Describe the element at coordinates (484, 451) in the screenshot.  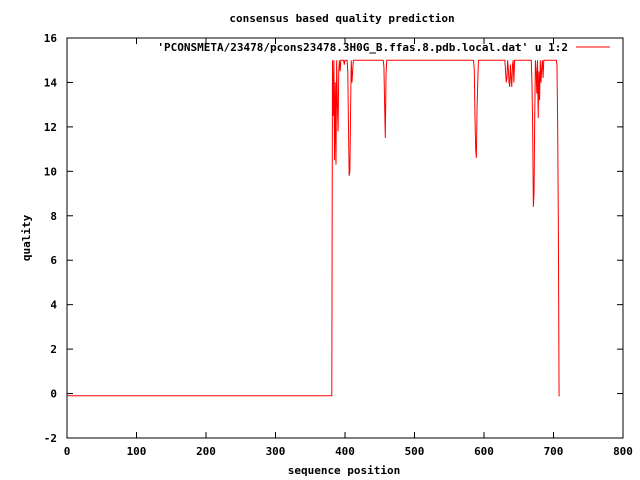
I see `x-tick-label: 600` at that location.